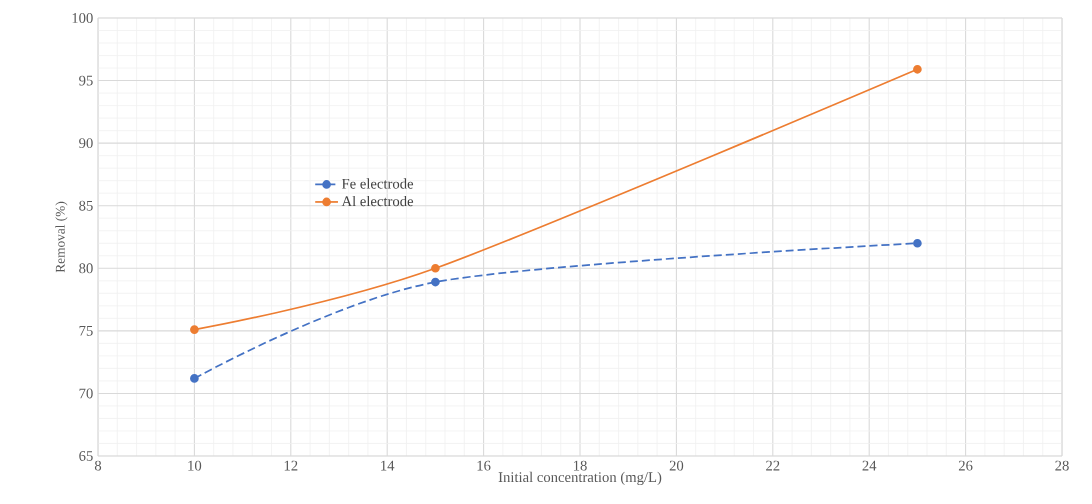 The image size is (1092, 504). I want to click on y-tick-label: 100, so click(82, 18).